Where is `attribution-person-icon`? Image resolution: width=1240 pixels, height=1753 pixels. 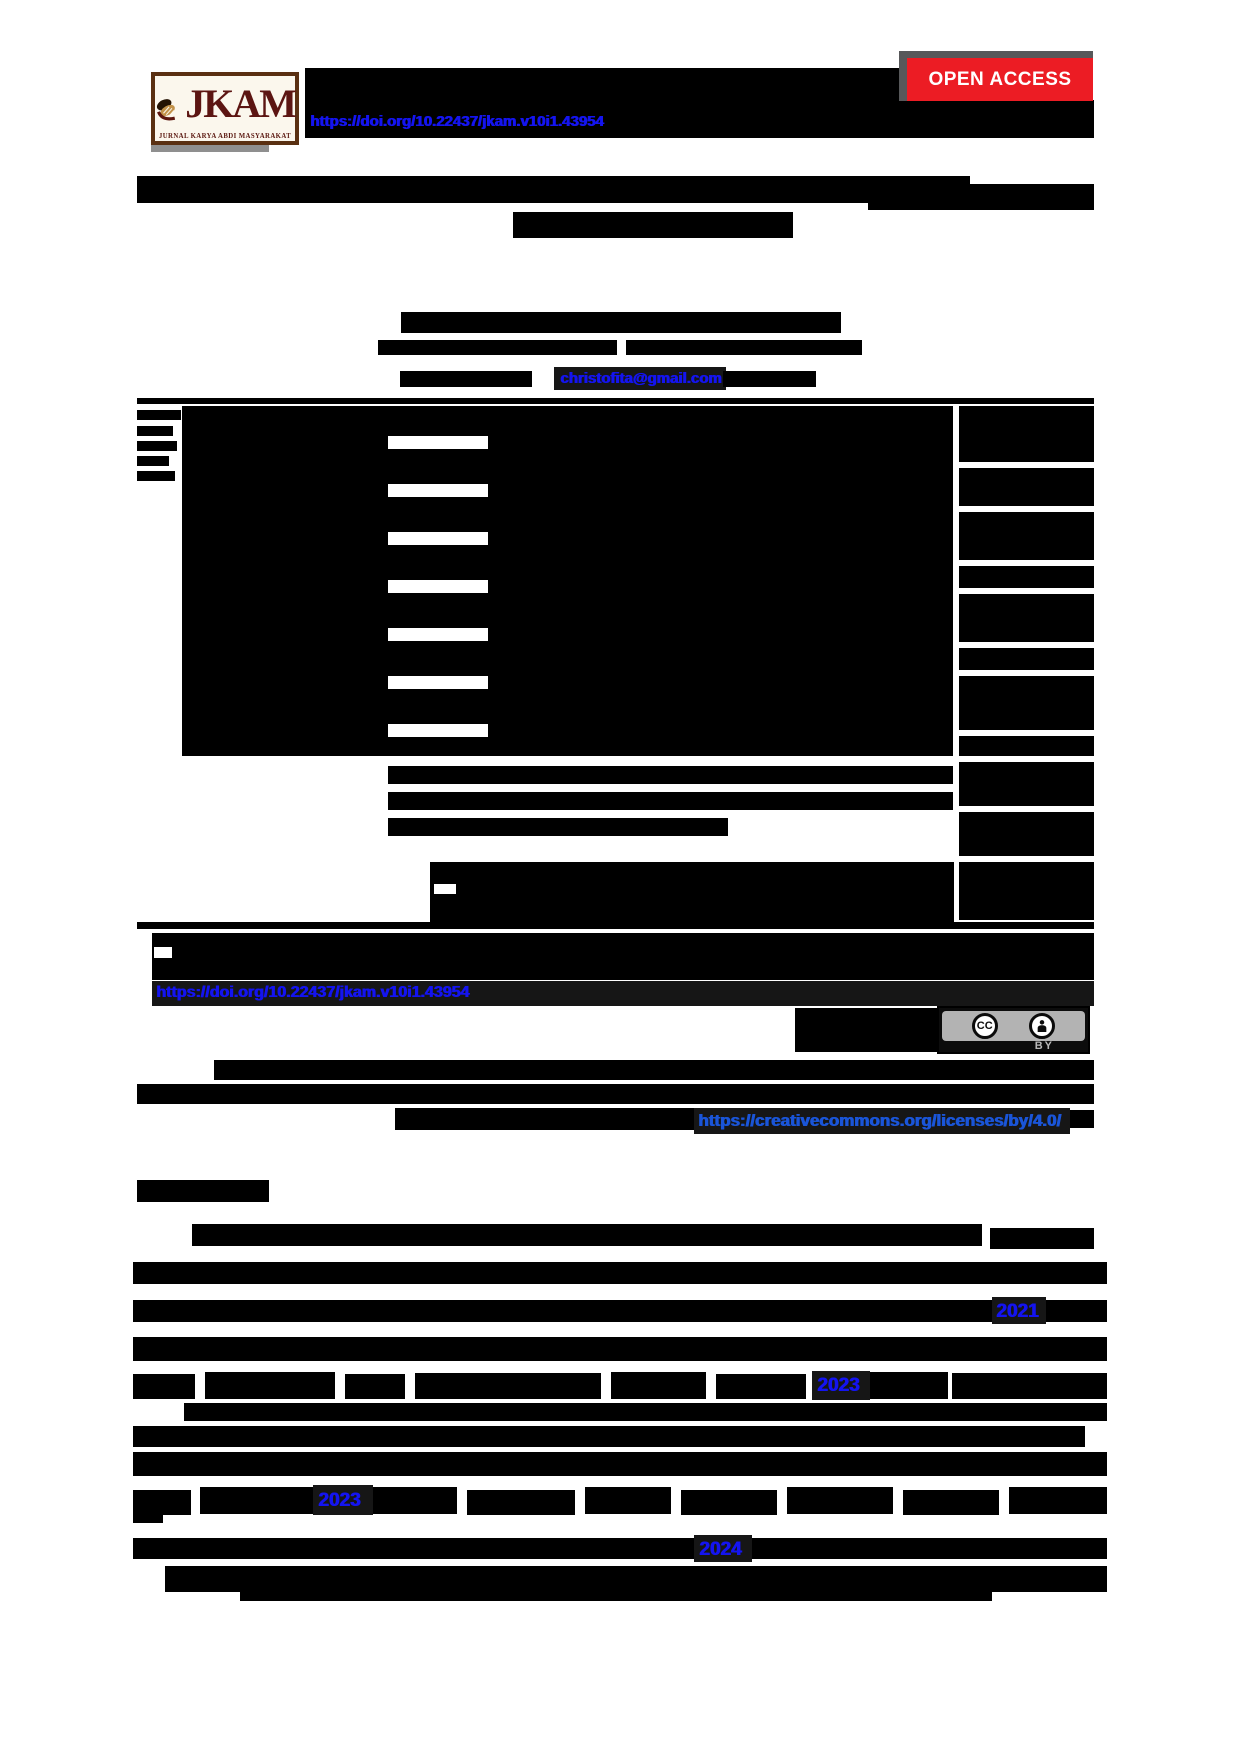 attribution-person-icon is located at coordinates (1042, 1026).